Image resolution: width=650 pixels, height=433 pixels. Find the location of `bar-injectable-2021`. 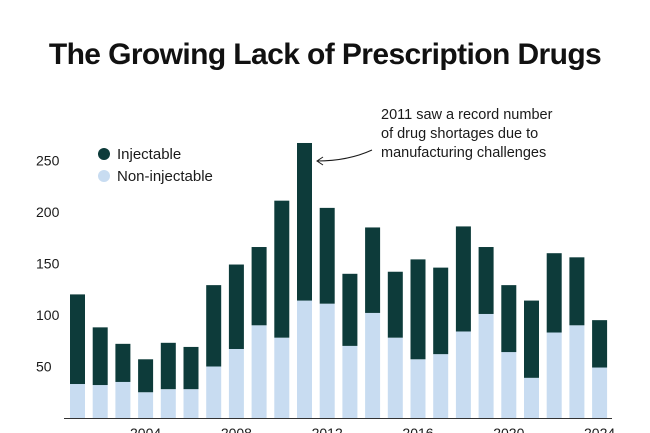

bar-injectable-2021 is located at coordinates (531, 339).